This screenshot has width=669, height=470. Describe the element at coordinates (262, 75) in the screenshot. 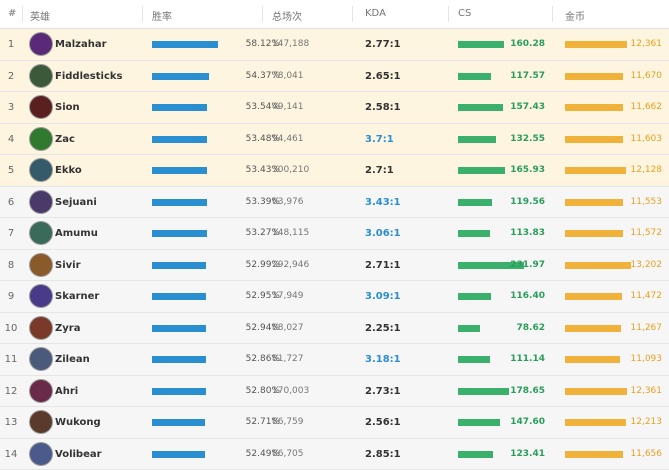

I see `win-rate: 54.37%` at that location.